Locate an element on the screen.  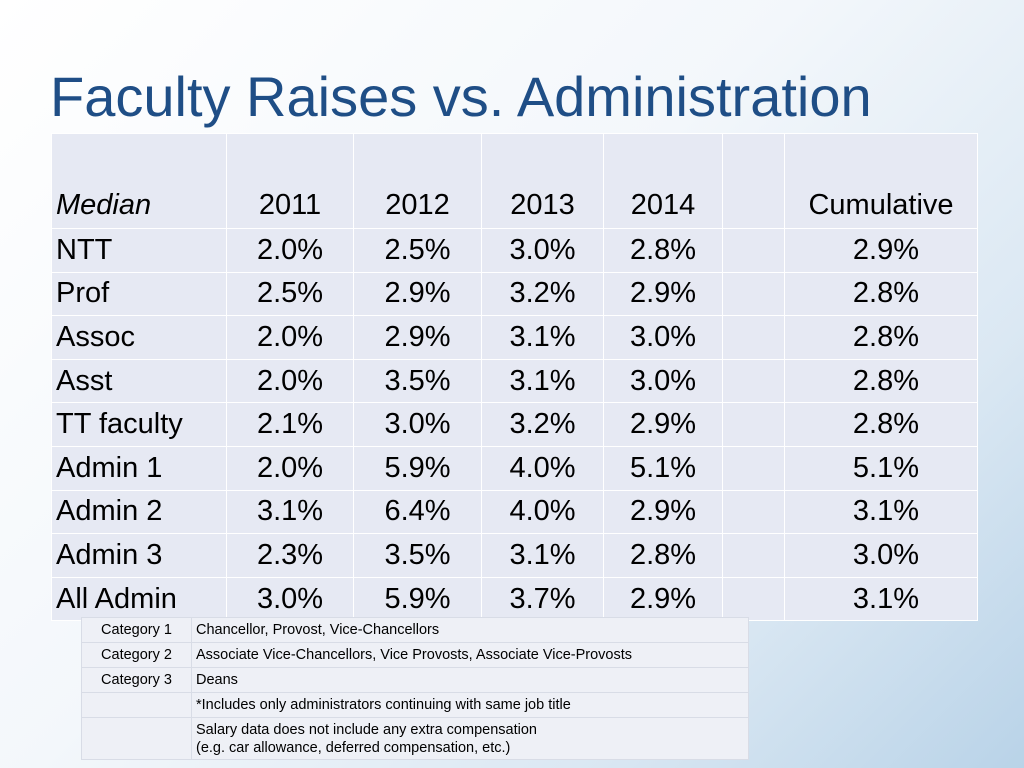
row-label: Asst is located at coordinates (139, 381).